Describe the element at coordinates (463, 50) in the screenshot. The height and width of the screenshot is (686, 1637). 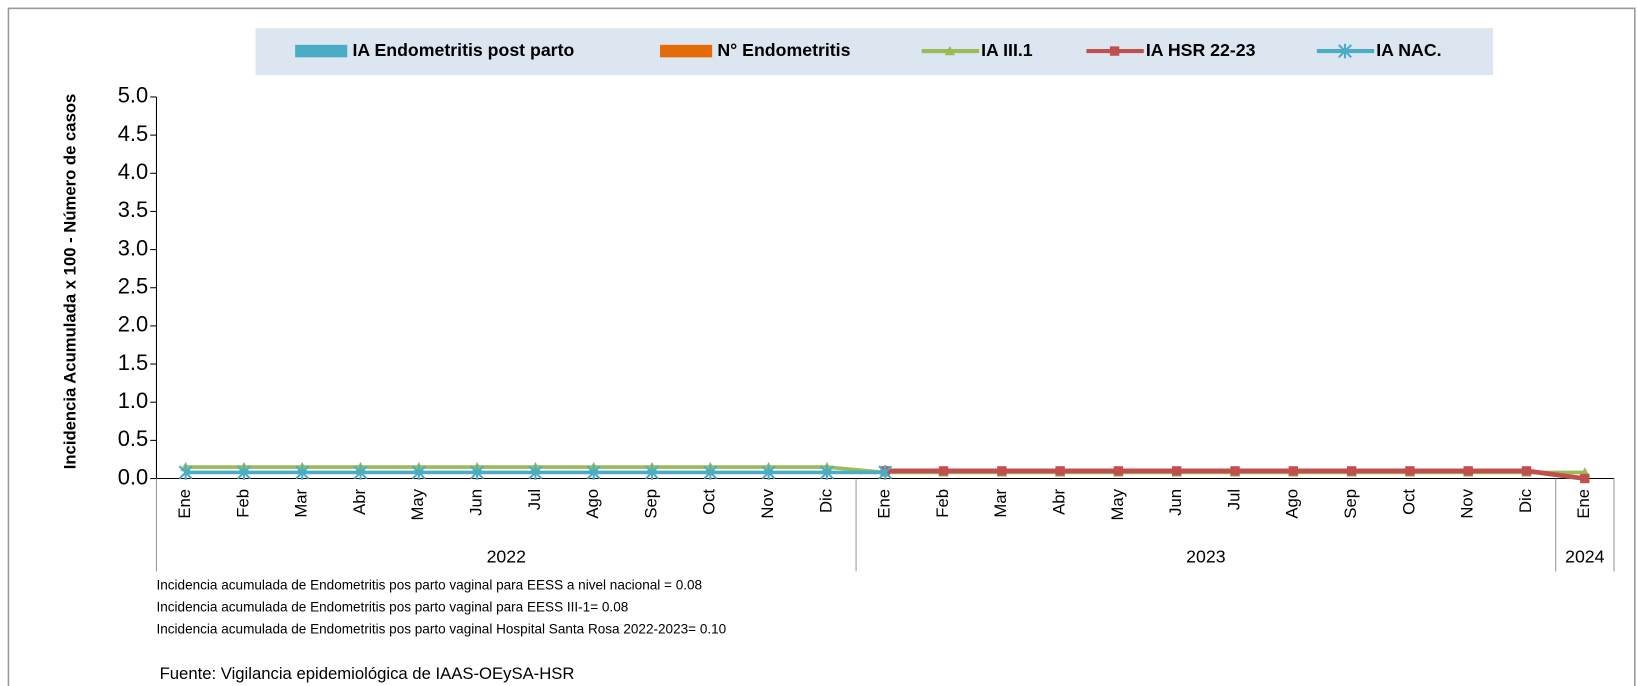
I see `legend-label: IA Endometritis post parto` at that location.